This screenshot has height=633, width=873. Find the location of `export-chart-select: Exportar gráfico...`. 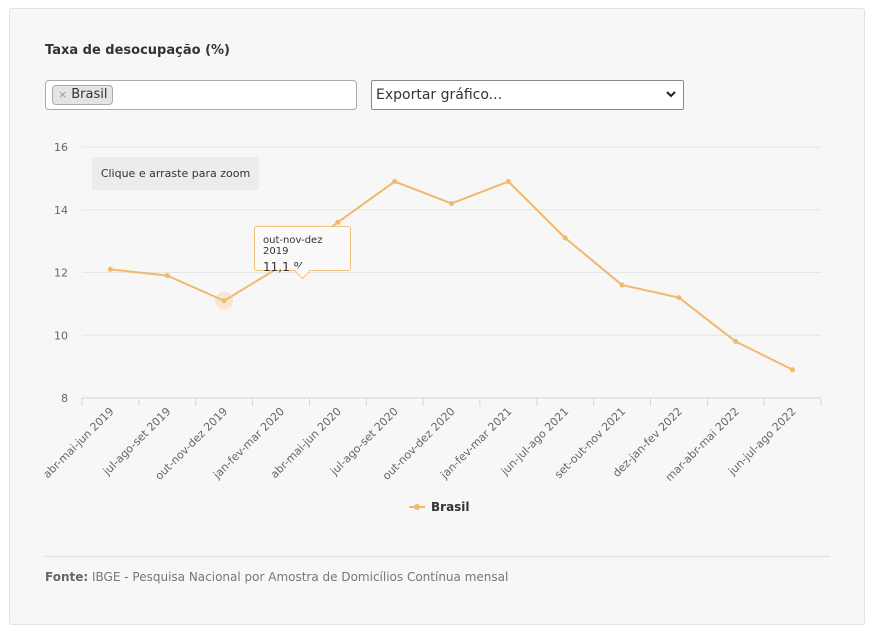

export-chart-select: Exportar gráfico... is located at coordinates (527, 95).